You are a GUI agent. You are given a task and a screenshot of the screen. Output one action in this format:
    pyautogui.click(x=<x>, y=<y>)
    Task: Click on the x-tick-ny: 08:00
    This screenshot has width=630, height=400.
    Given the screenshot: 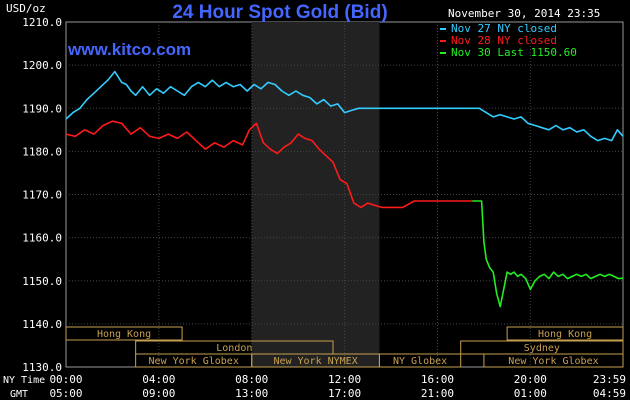 What is the action you would take?
    pyautogui.click(x=251, y=379)
    